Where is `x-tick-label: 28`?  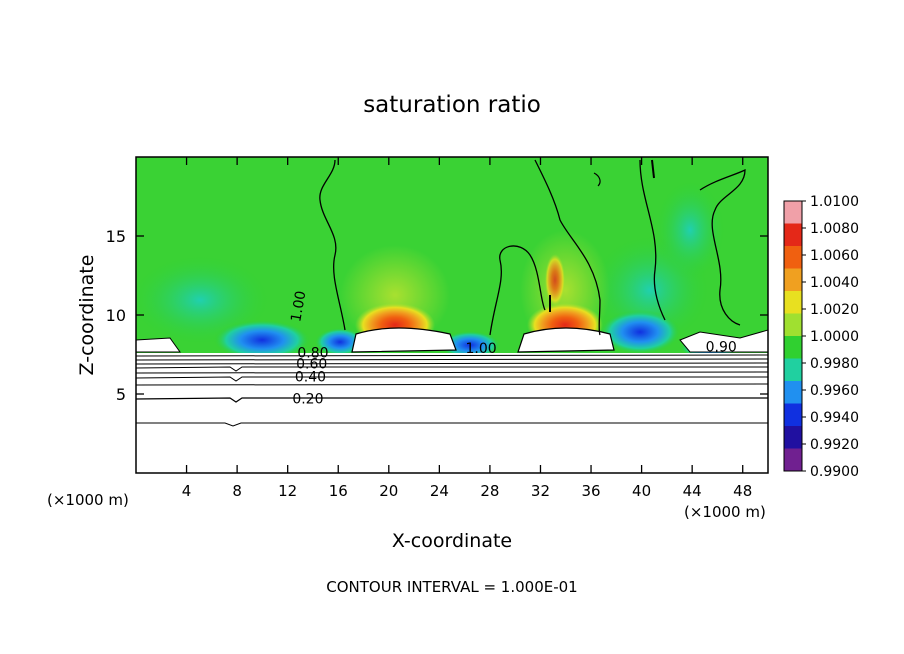 x-tick-label: 28 is located at coordinates (489, 491).